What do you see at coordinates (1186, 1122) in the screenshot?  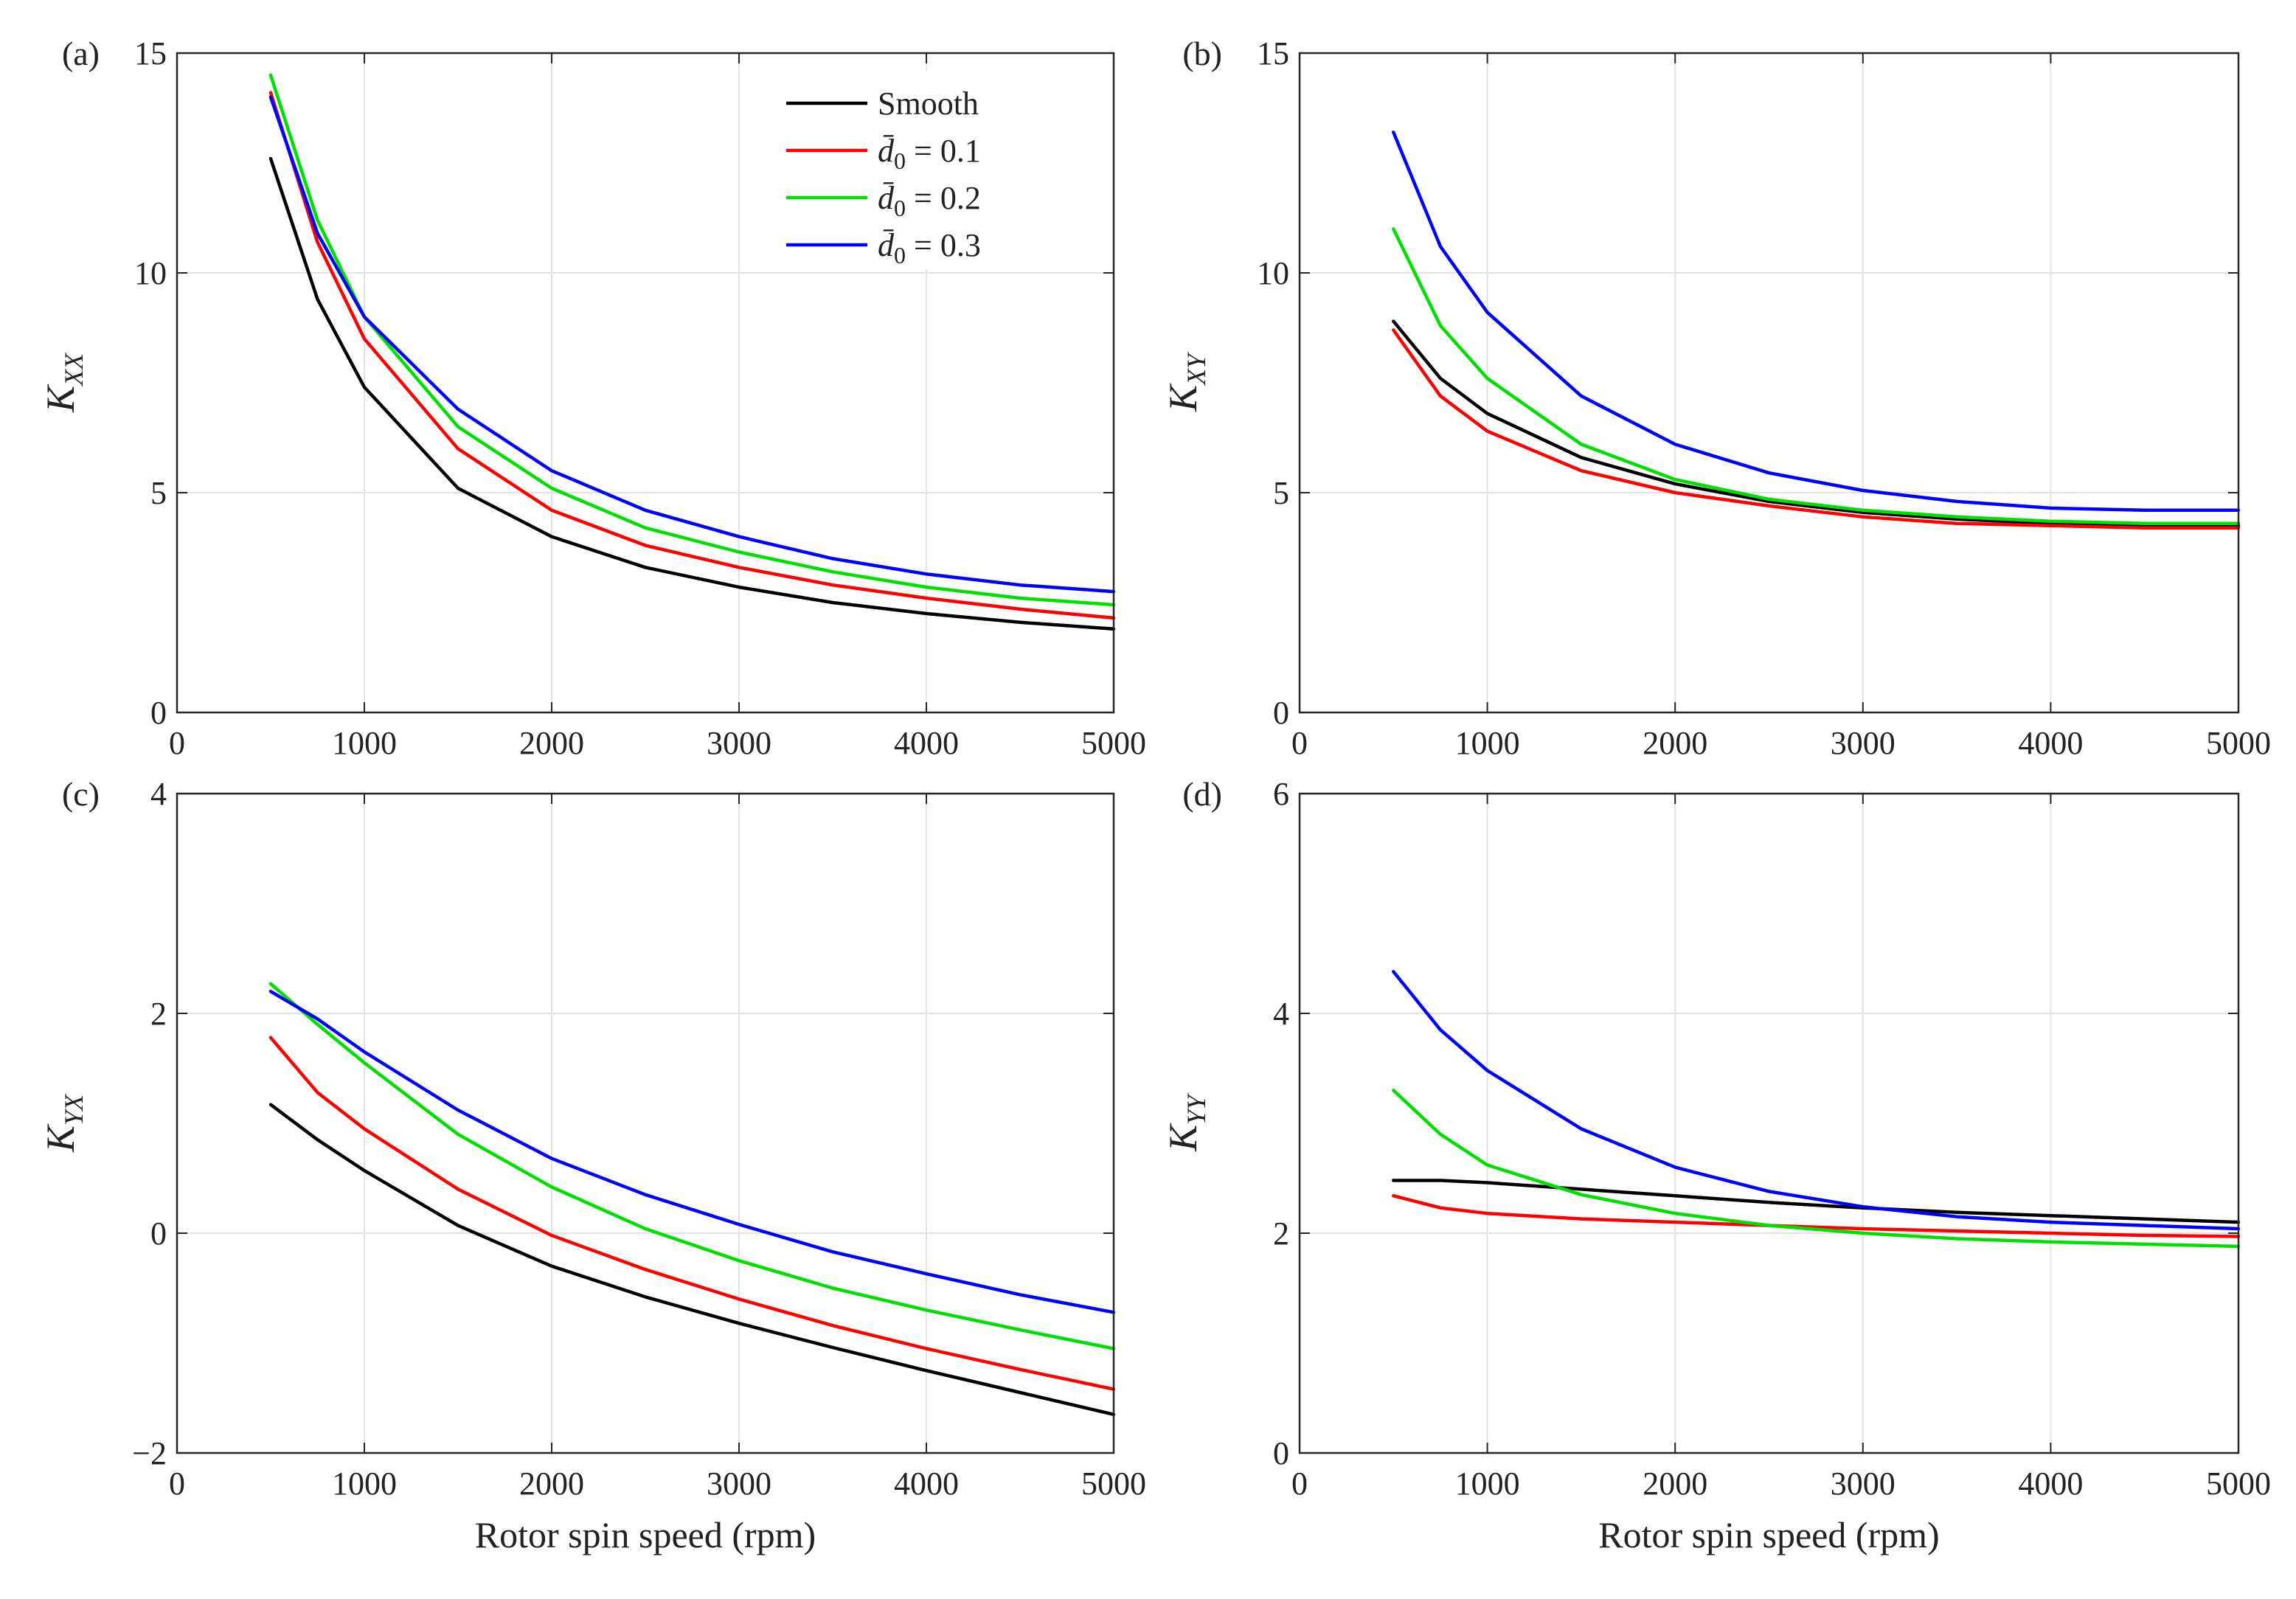 I see `y-axis-label: KYY` at bounding box center [1186, 1122].